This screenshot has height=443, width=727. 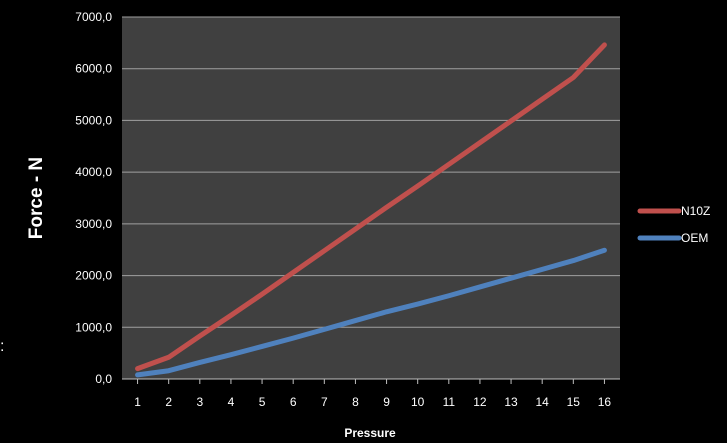 I want to click on y-tick-label: 1000,0, so click(x=93, y=327).